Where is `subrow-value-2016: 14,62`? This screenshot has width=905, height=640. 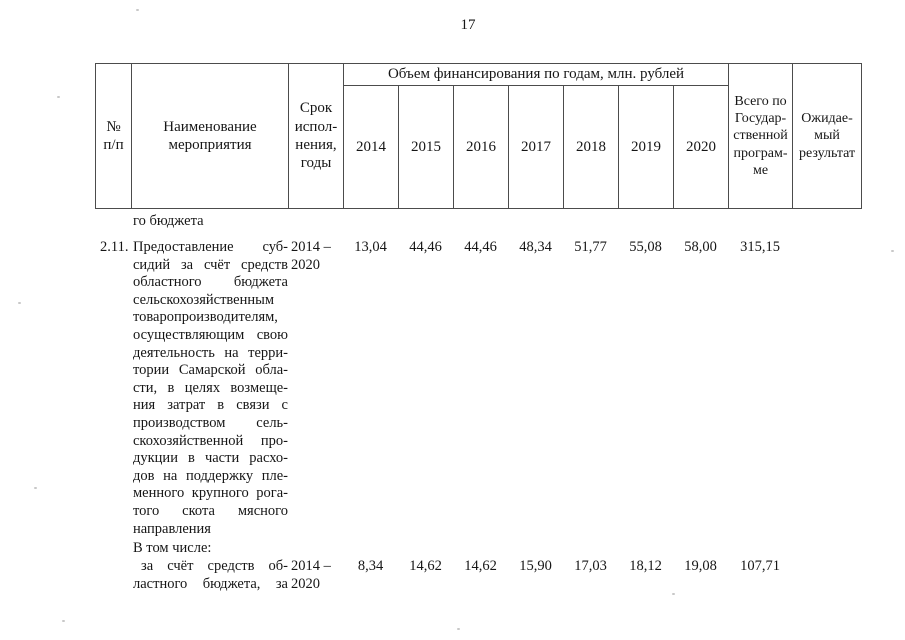
subrow-value-2016: 14,62 is located at coordinates (480, 566).